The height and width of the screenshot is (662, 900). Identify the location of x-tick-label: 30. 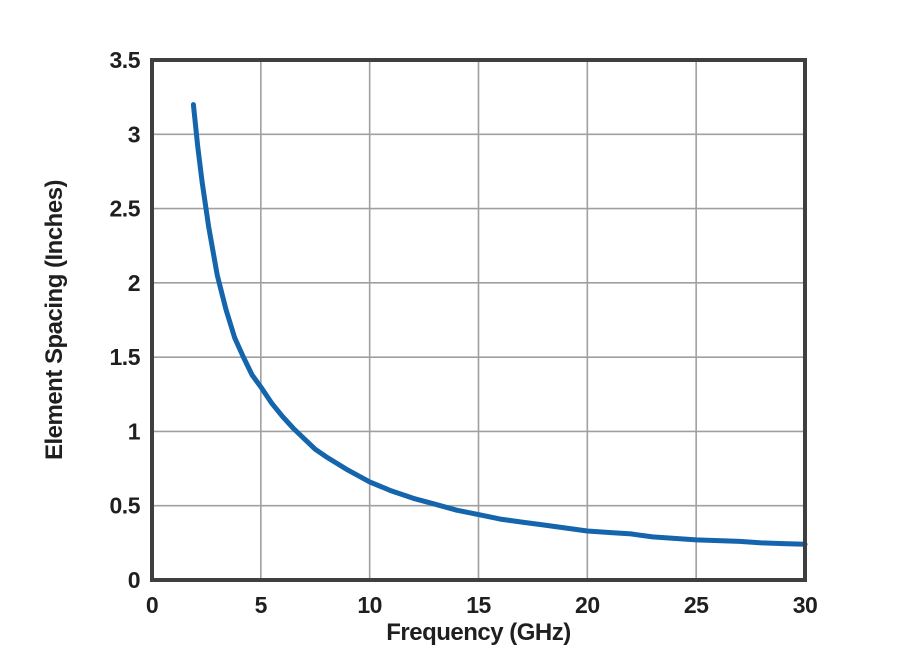
(805, 605).